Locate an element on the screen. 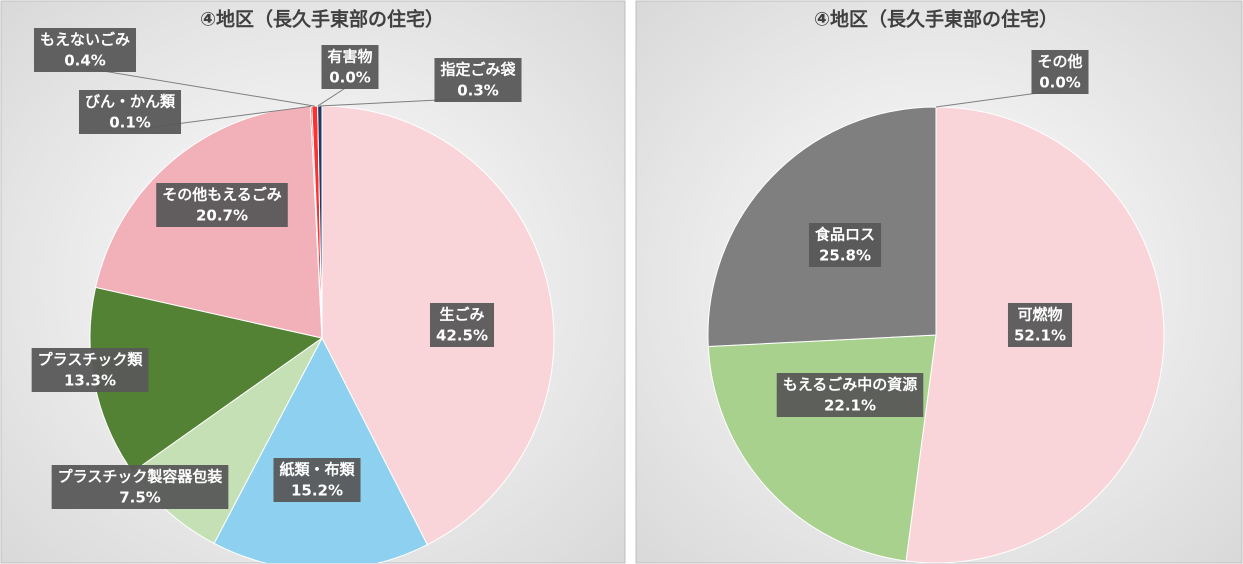 The image size is (1243, 564). data-label-name: 可燃物 is located at coordinates (1039, 315).